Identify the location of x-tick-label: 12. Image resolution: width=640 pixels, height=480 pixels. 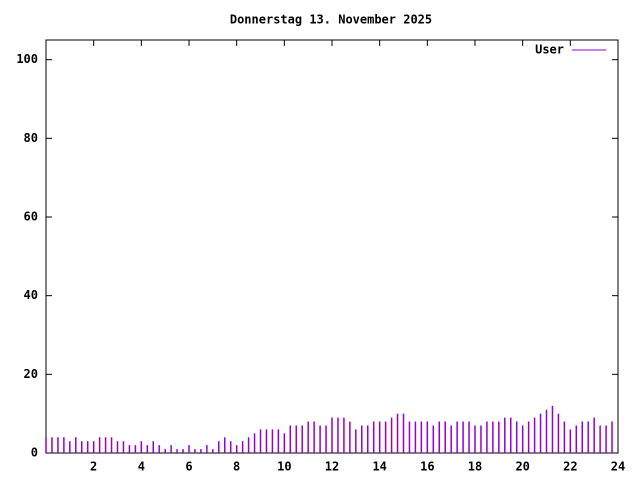
(332, 467).